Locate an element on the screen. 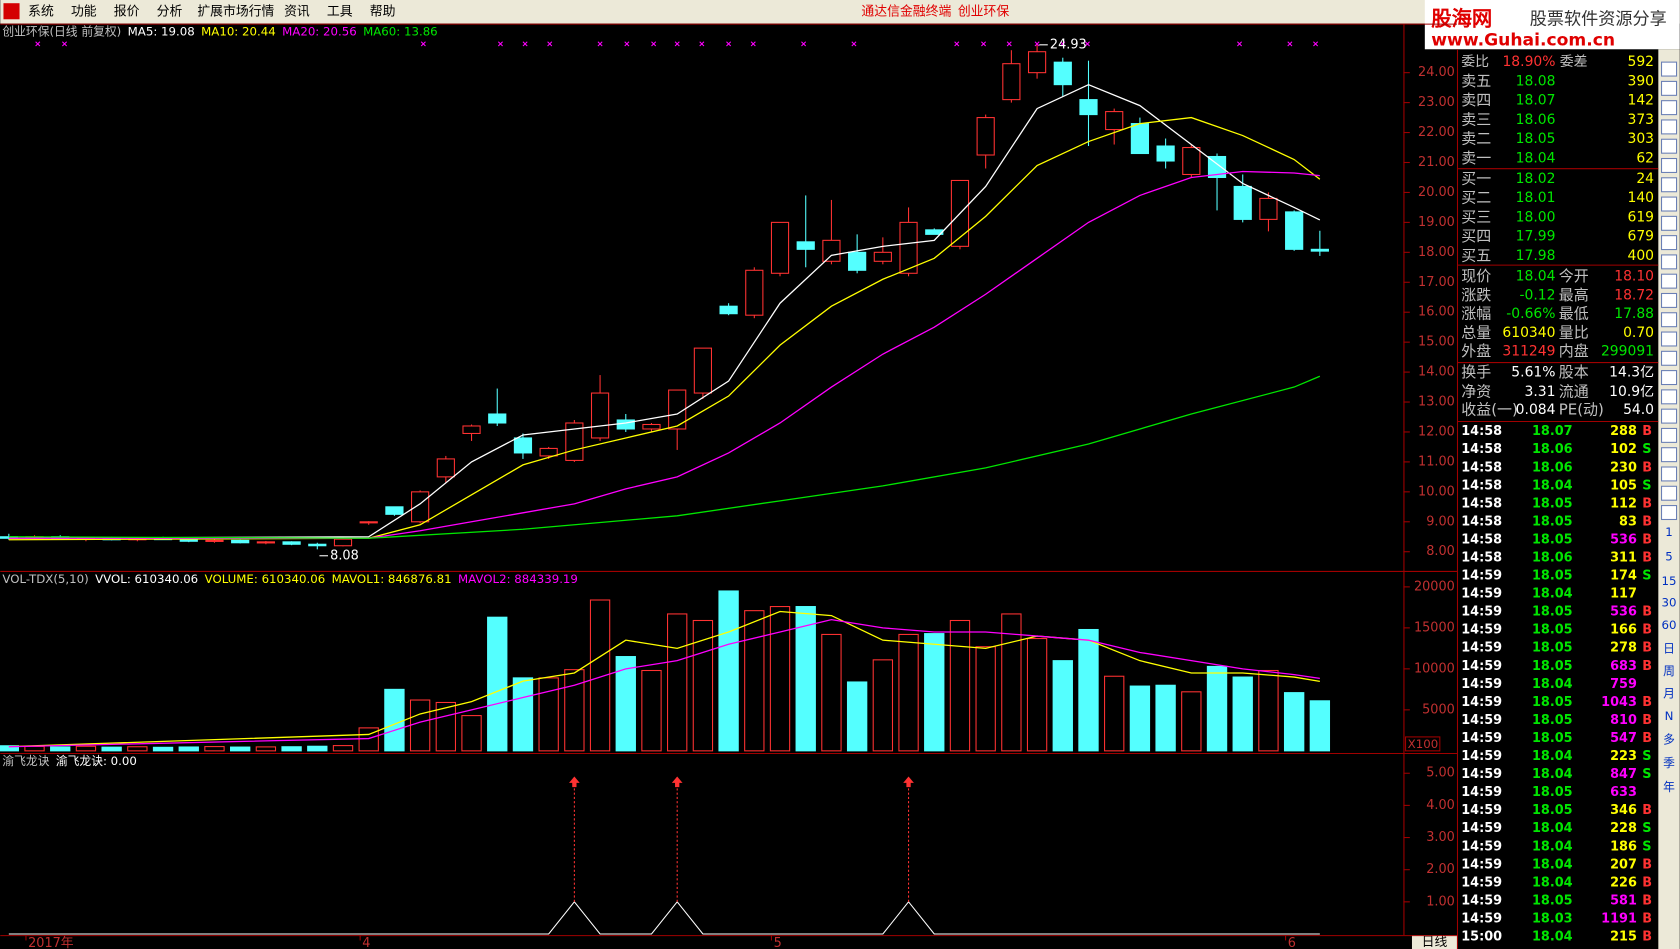  menu-item: 分析 is located at coordinates (170, 11).